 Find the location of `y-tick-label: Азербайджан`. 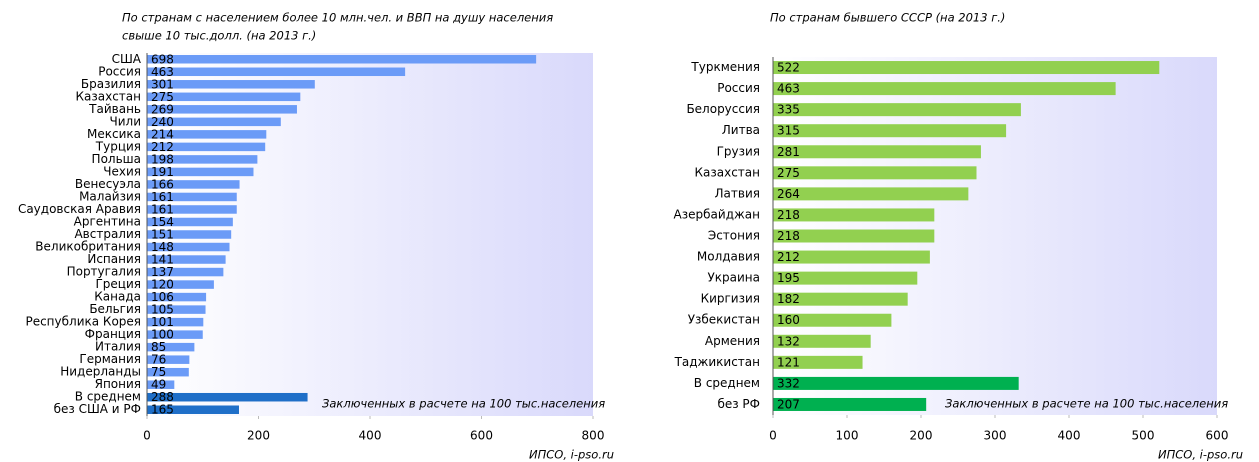

y-tick-label: Азербайджан is located at coordinates (717, 214).